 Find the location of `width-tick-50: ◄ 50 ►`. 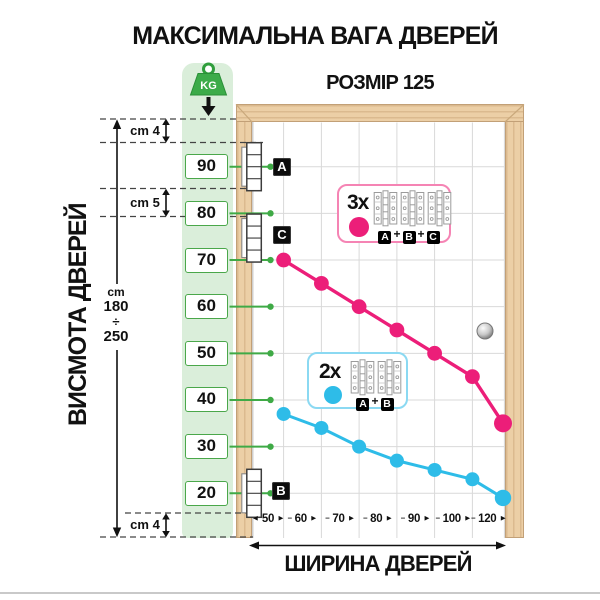

width-tick-50: ◄ 50 ► is located at coordinates (268, 519).